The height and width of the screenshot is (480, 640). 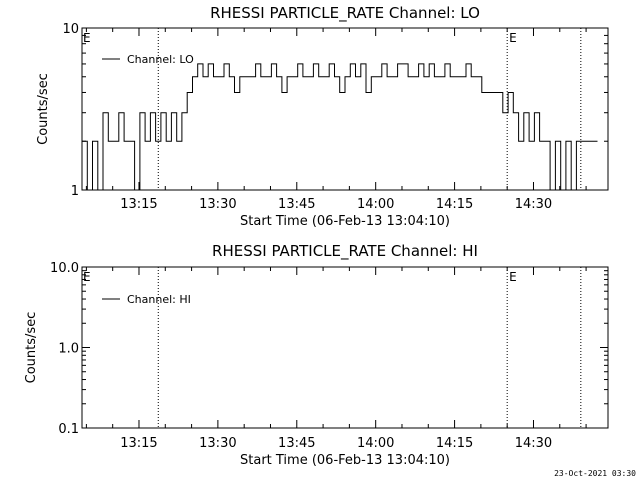 What do you see at coordinates (595, 473) in the screenshot?
I see `plot-timestamp: 23-Oct-2021 03:30` at bounding box center [595, 473].